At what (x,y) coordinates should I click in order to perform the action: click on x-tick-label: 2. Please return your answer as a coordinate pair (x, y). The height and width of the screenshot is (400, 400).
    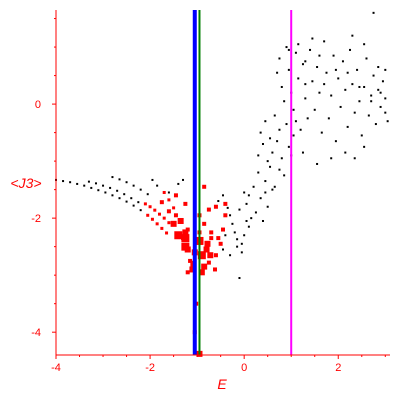
    Looking at the image, I should click on (338, 368).